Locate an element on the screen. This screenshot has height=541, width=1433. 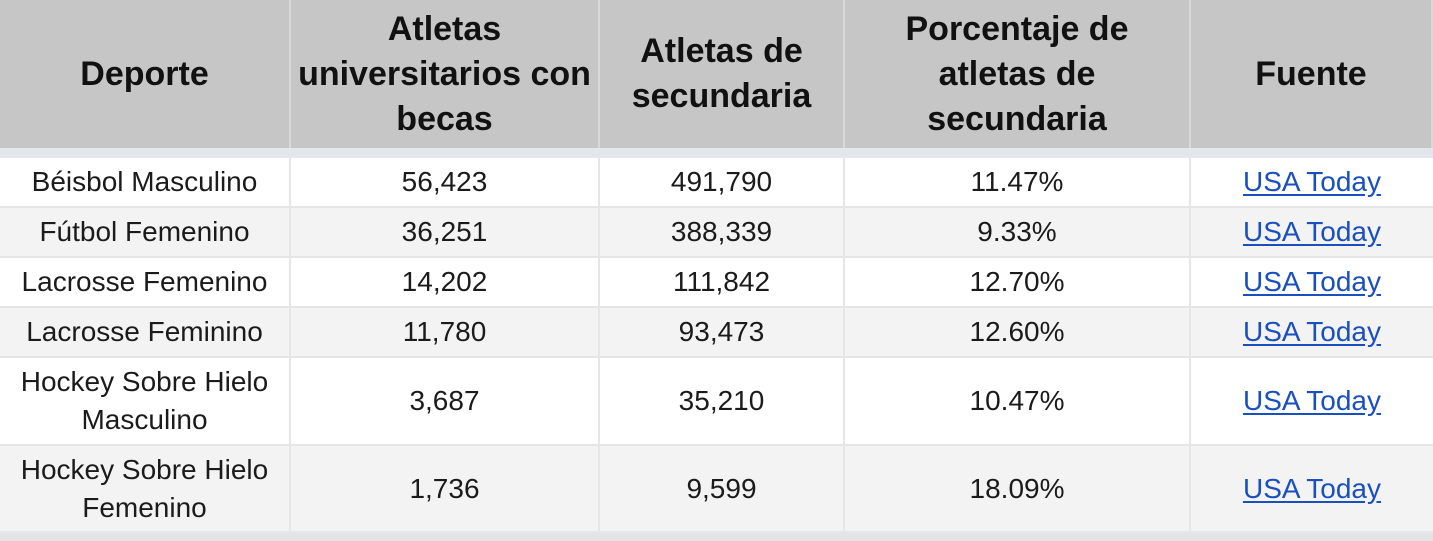
cell-atletas-universitarios: 11,780 is located at coordinates (445, 333).